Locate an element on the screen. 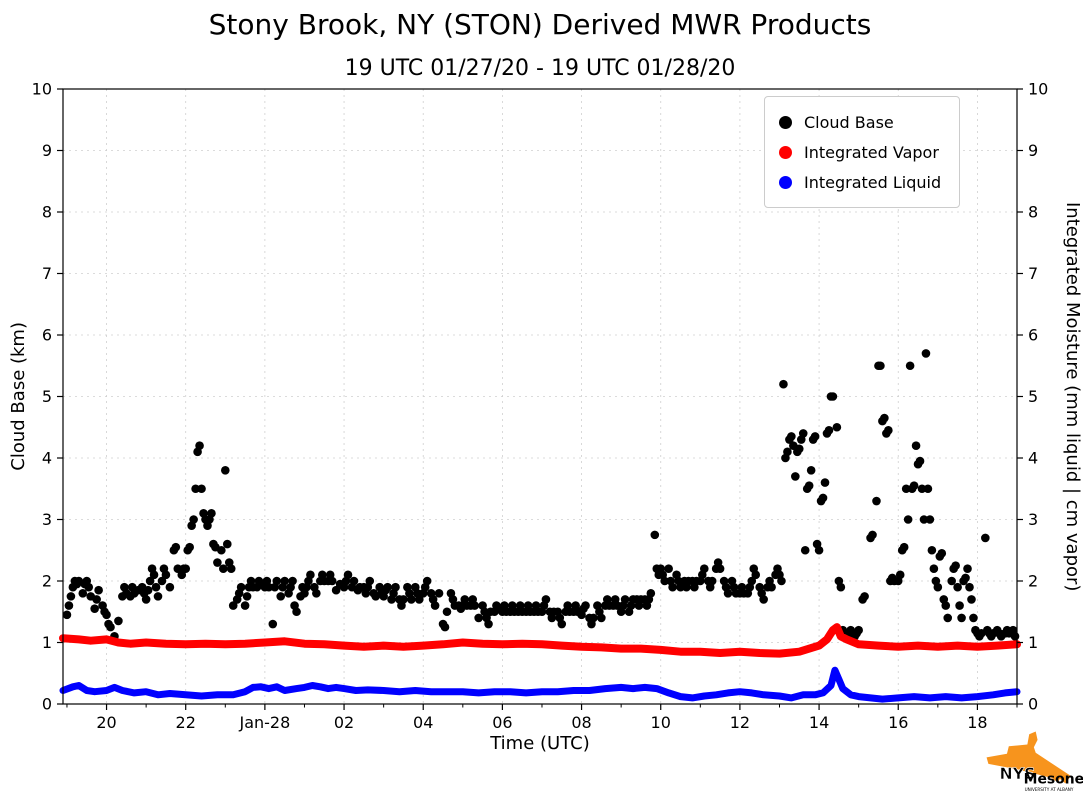 This screenshot has height=808, width=1089. y-tick-label-left: 9 is located at coordinates (47, 150).